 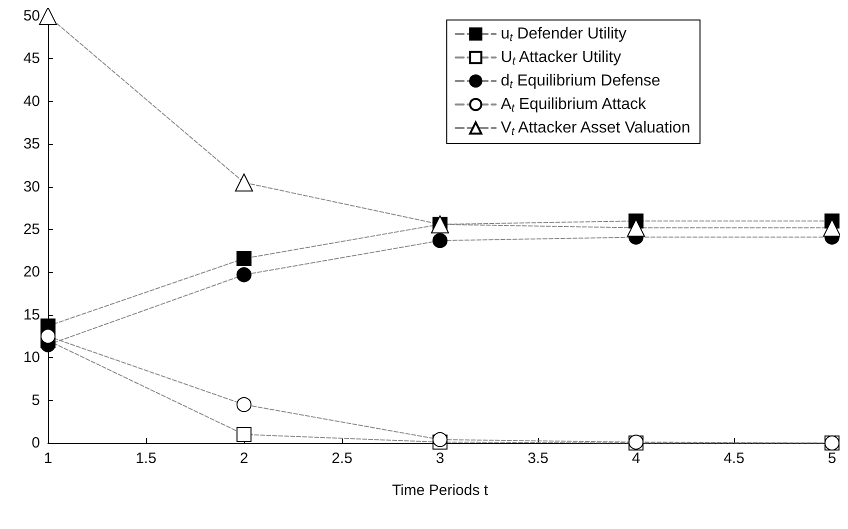 I want to click on x-tick-label: 1.5, so click(x=146, y=458).